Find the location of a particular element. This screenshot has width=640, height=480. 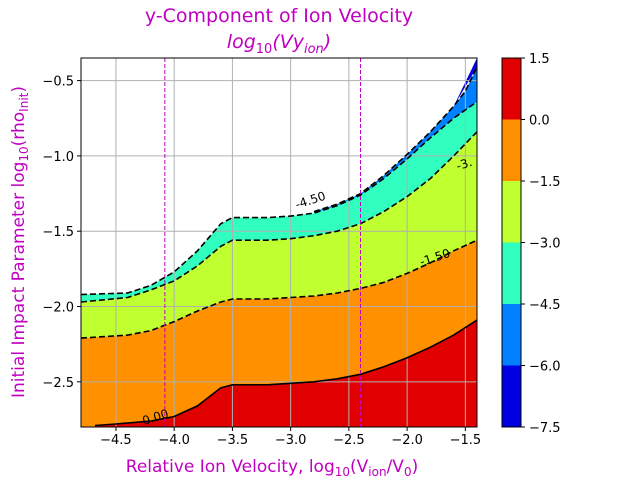

chart-title-log: log is located at coordinates (241, 42).